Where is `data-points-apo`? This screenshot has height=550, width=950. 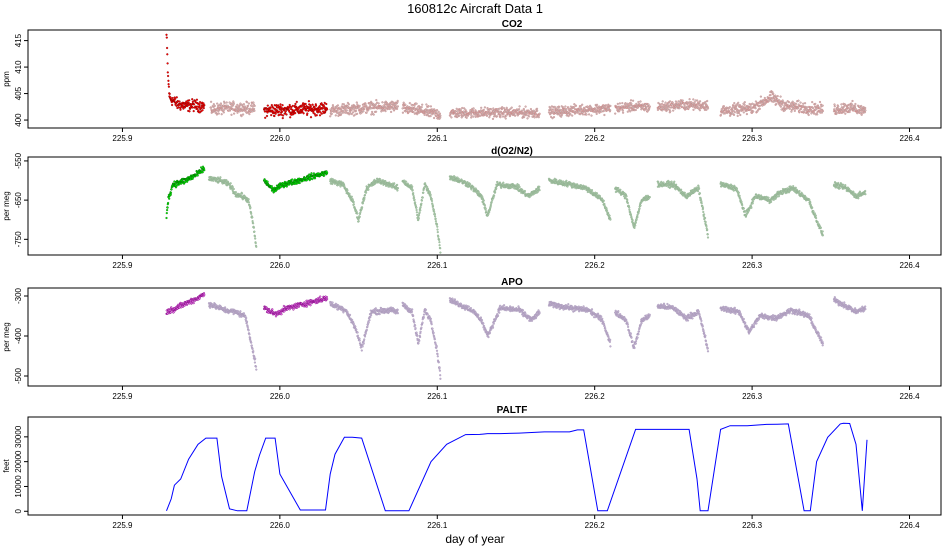
data-points-apo is located at coordinates (516, 336).